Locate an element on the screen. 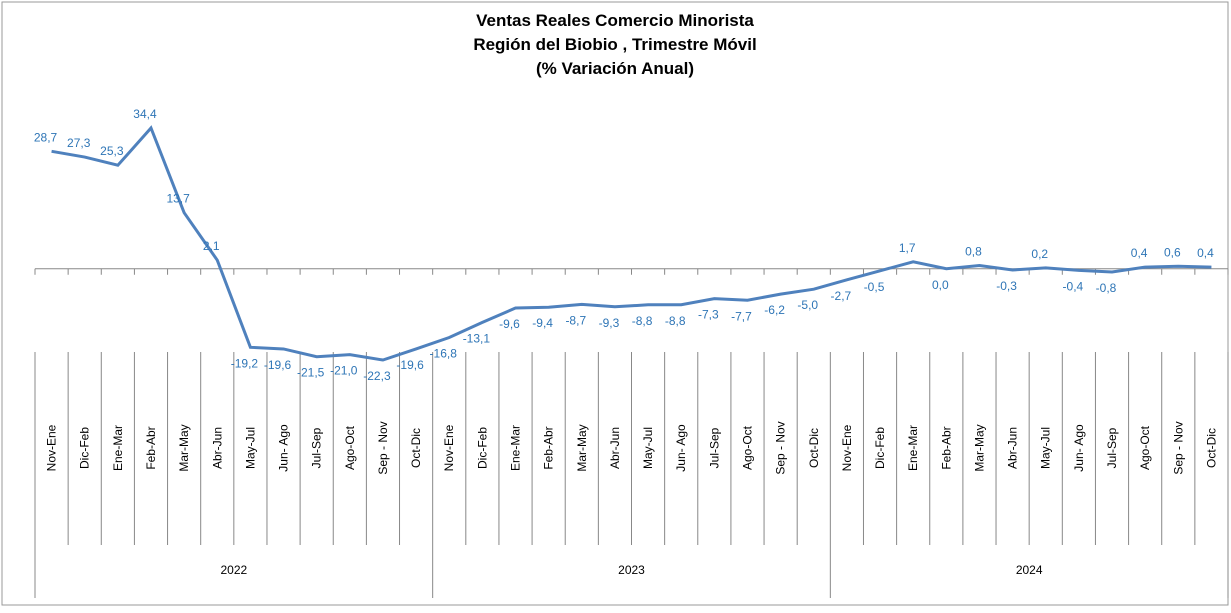 Image resolution: width=1231 pixels, height=613 pixels. data-label: -21,0 is located at coordinates (344, 371).